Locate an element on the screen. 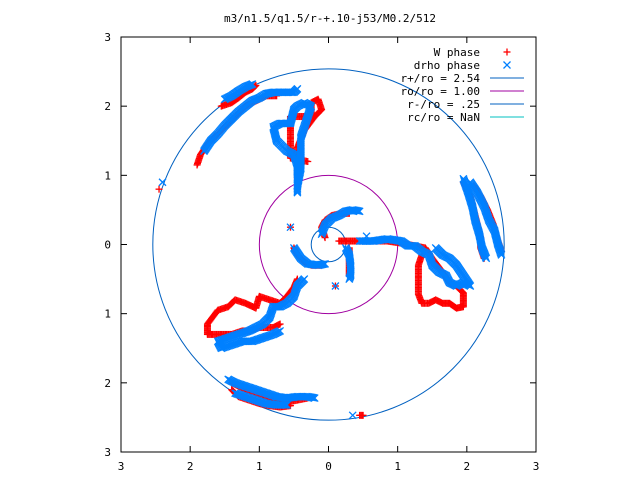 The image size is (640, 480). legend-label: rc/ro = NaN is located at coordinates (443, 117).